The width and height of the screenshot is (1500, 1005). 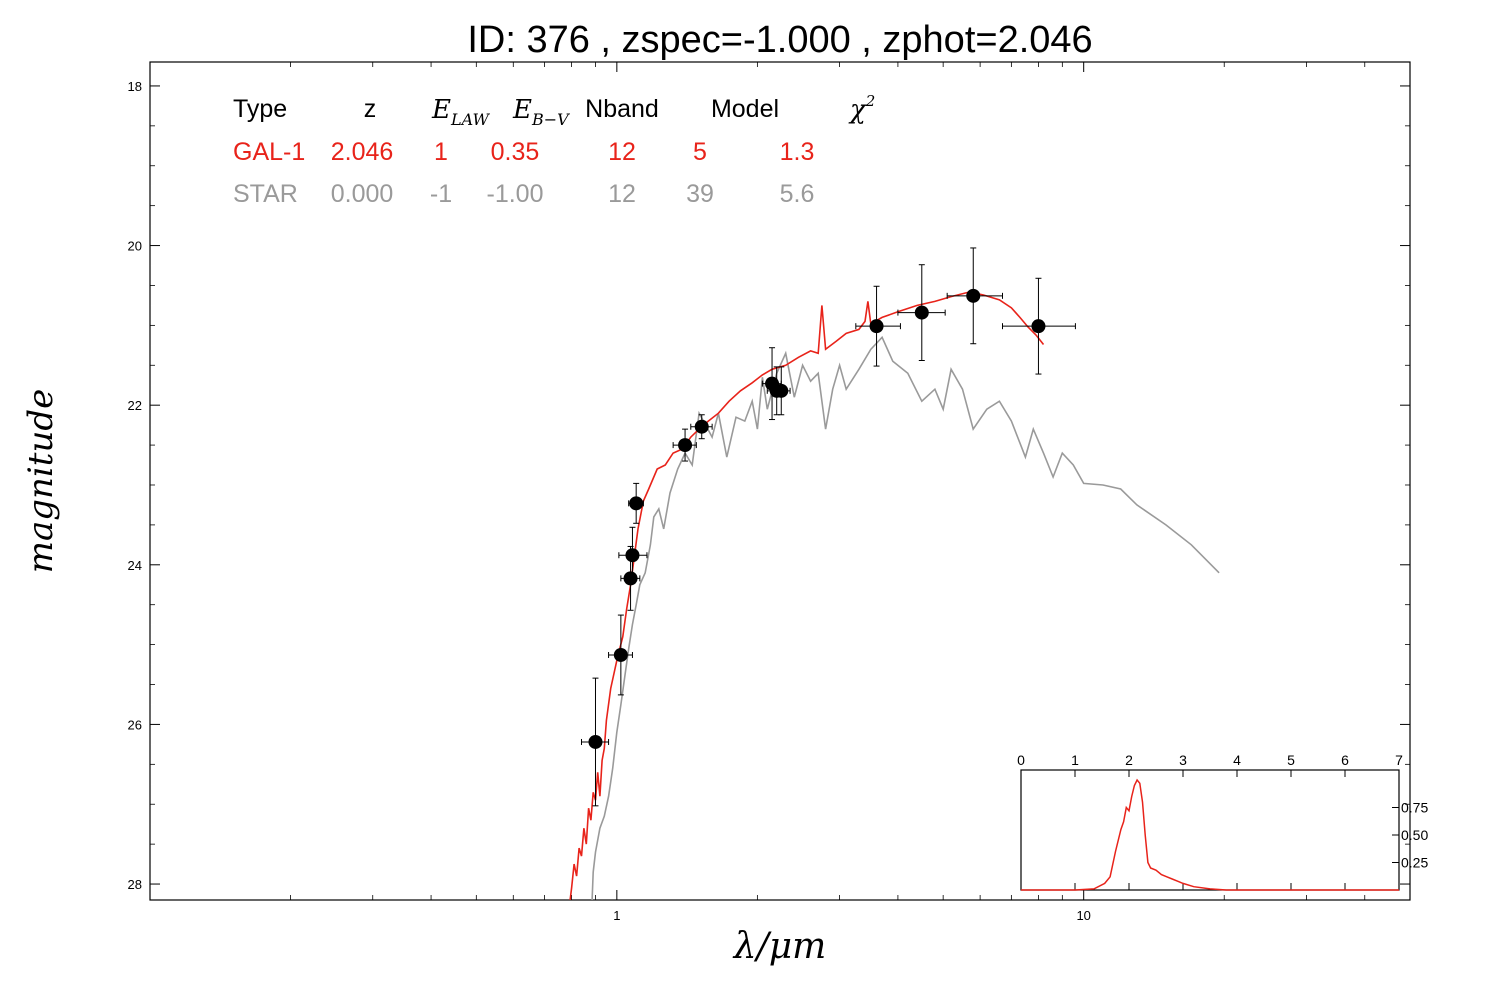 I want to click on x-tick-label: 10, so click(x=1083, y=915).